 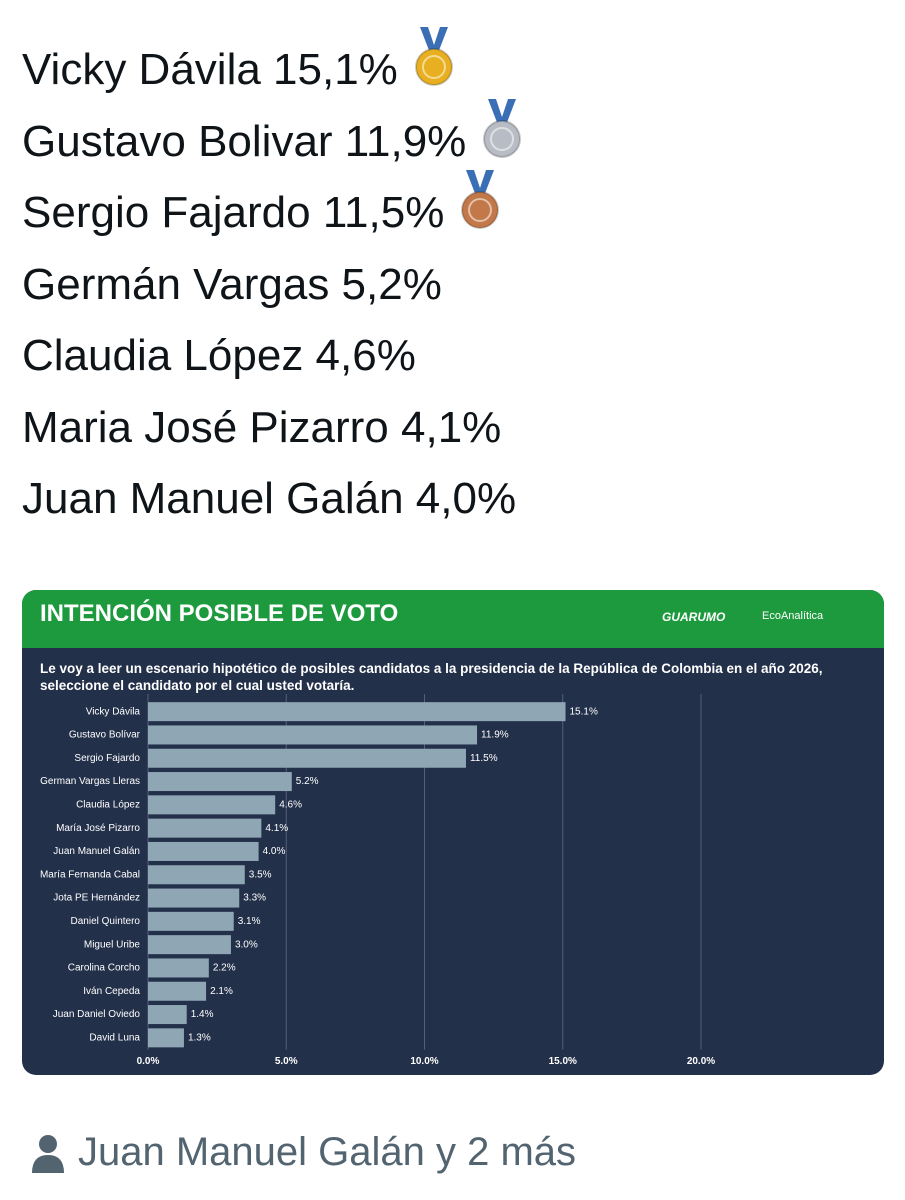 I want to click on y-tick-label: Iván Cepeda, so click(x=111, y=991).